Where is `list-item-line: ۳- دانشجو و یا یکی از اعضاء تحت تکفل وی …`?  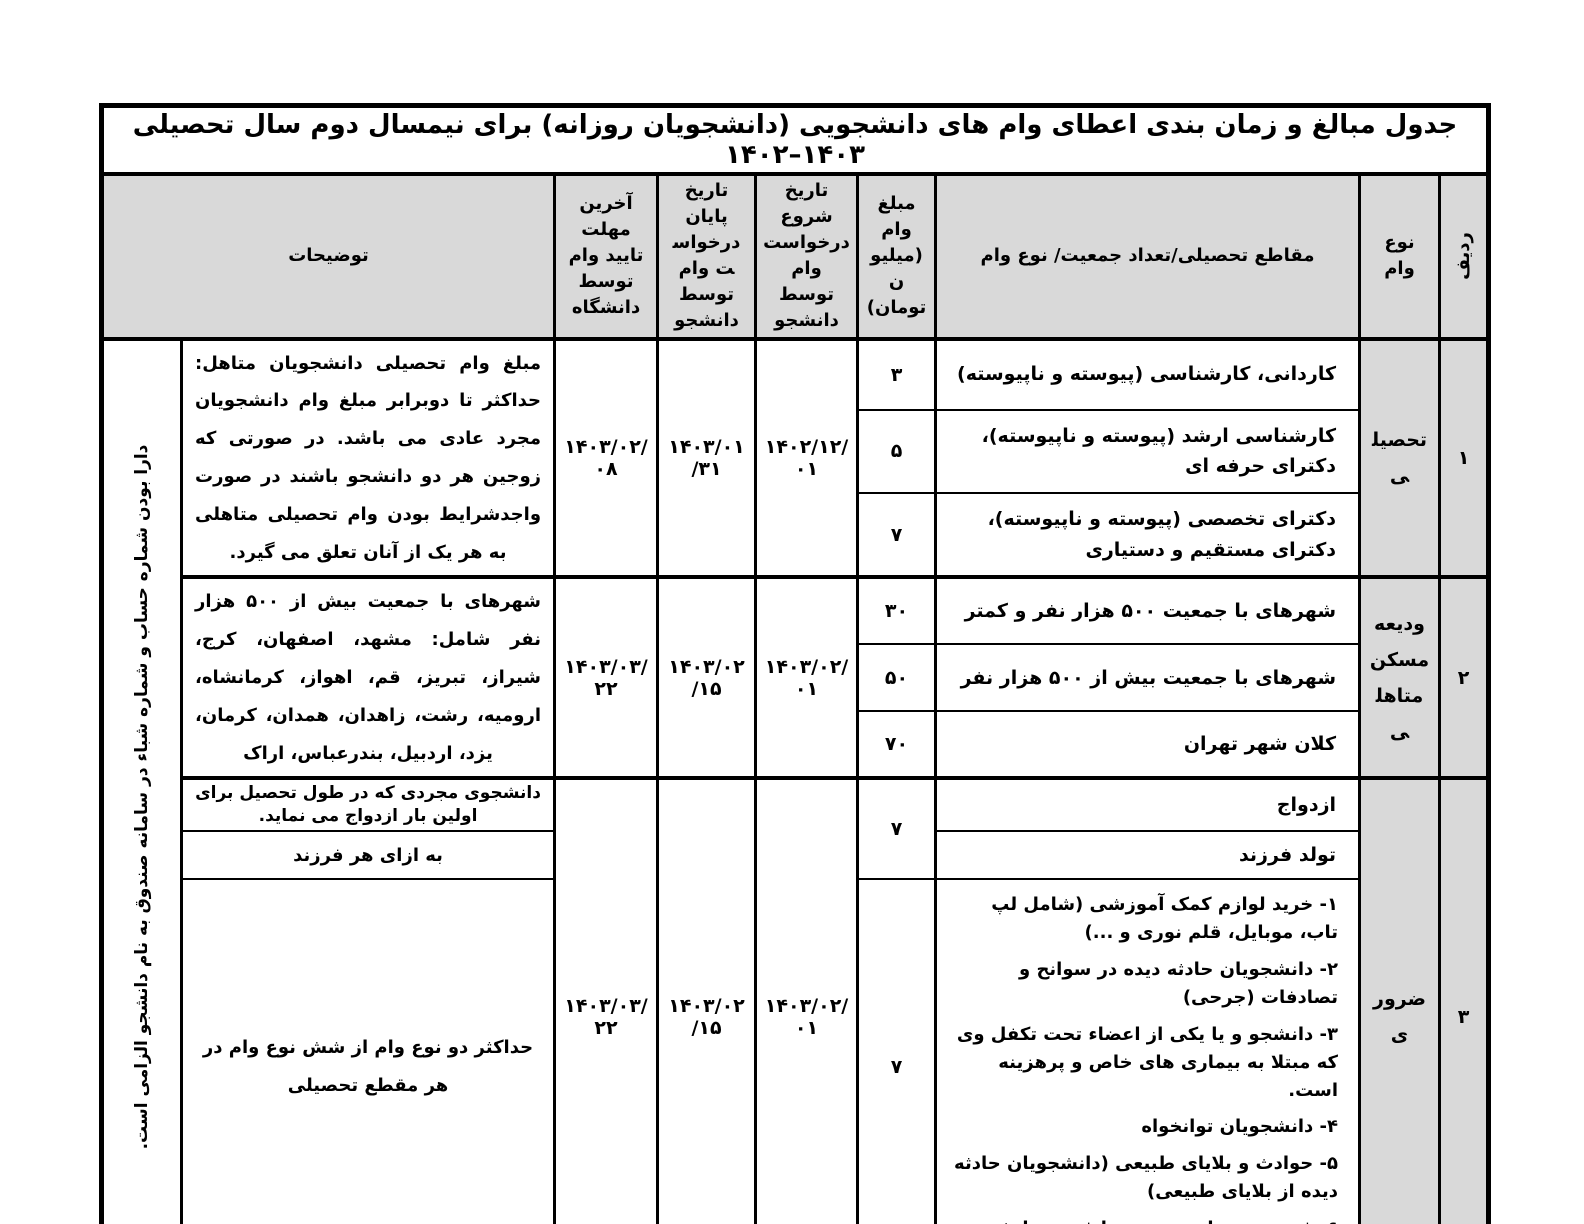 list-item-line: ۳- دانشجو و یا یکی از اعضاء تحت تکفل وی … is located at coordinates (1147, 1062).